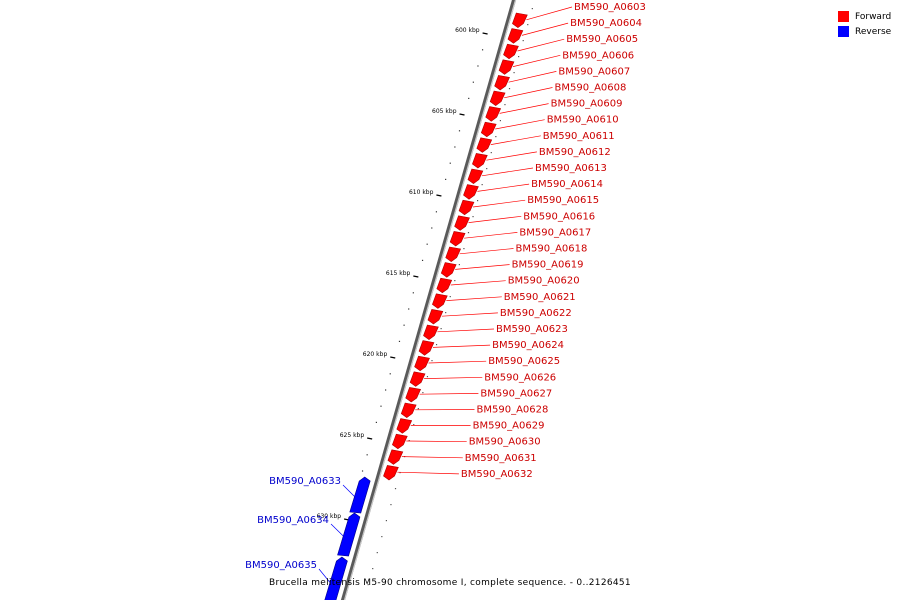  What do you see at coordinates (513, 410) in the screenshot?
I see `gene-label-bm590-a0628: BM590_A0628` at bounding box center [513, 410].